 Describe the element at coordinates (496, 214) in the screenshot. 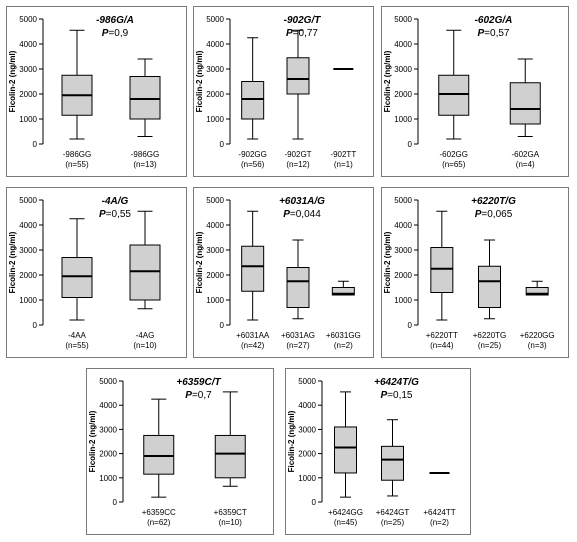

I see `p-value-text: =0,065` at that location.